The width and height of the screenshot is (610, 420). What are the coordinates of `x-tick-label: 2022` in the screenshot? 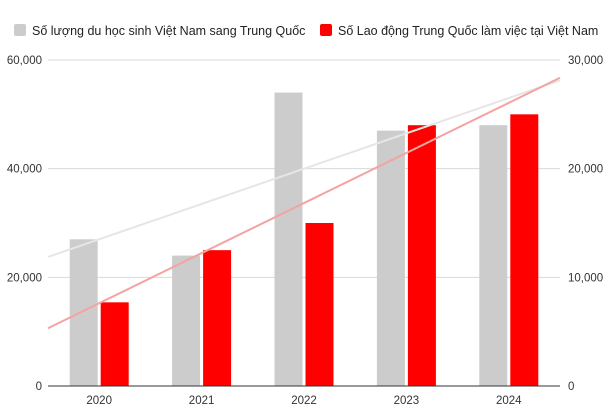 It's located at (304, 401).